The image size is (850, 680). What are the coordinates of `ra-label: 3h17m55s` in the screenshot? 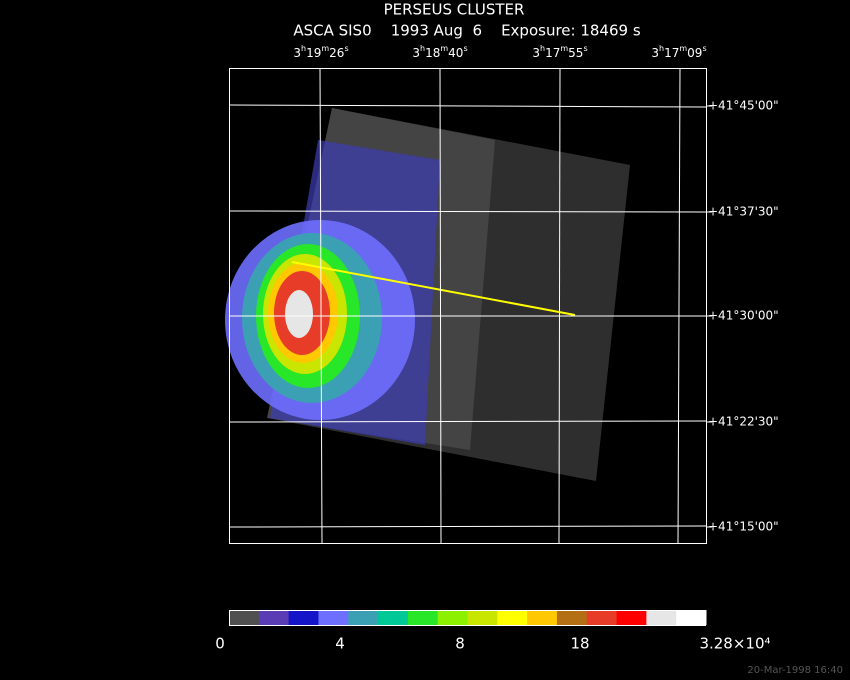 It's located at (559, 52).